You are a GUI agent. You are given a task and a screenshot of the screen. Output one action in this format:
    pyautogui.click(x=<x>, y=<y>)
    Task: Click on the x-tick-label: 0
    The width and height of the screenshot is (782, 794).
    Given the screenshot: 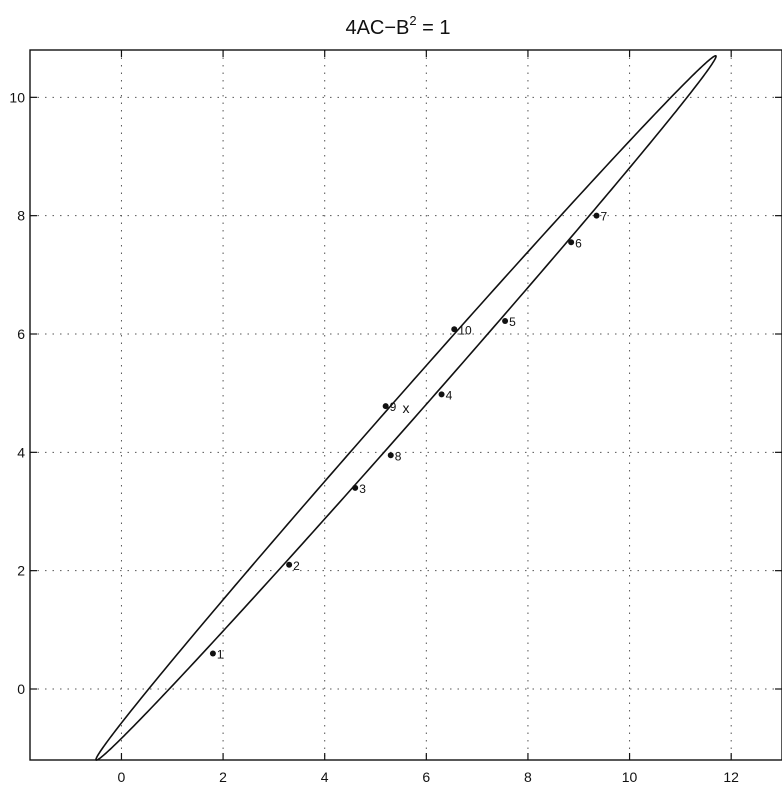 What is the action you would take?
    pyautogui.click(x=122, y=777)
    